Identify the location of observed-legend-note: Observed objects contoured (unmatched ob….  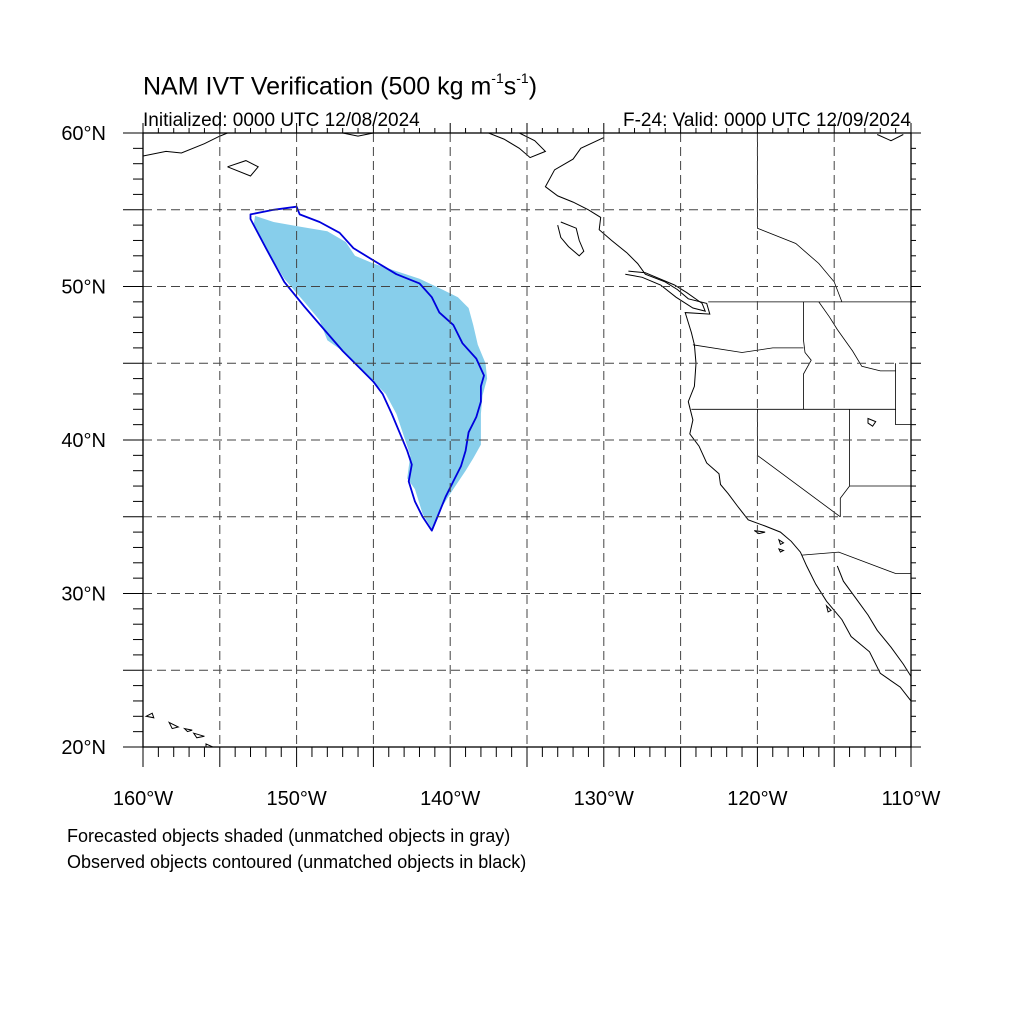
(297, 862).